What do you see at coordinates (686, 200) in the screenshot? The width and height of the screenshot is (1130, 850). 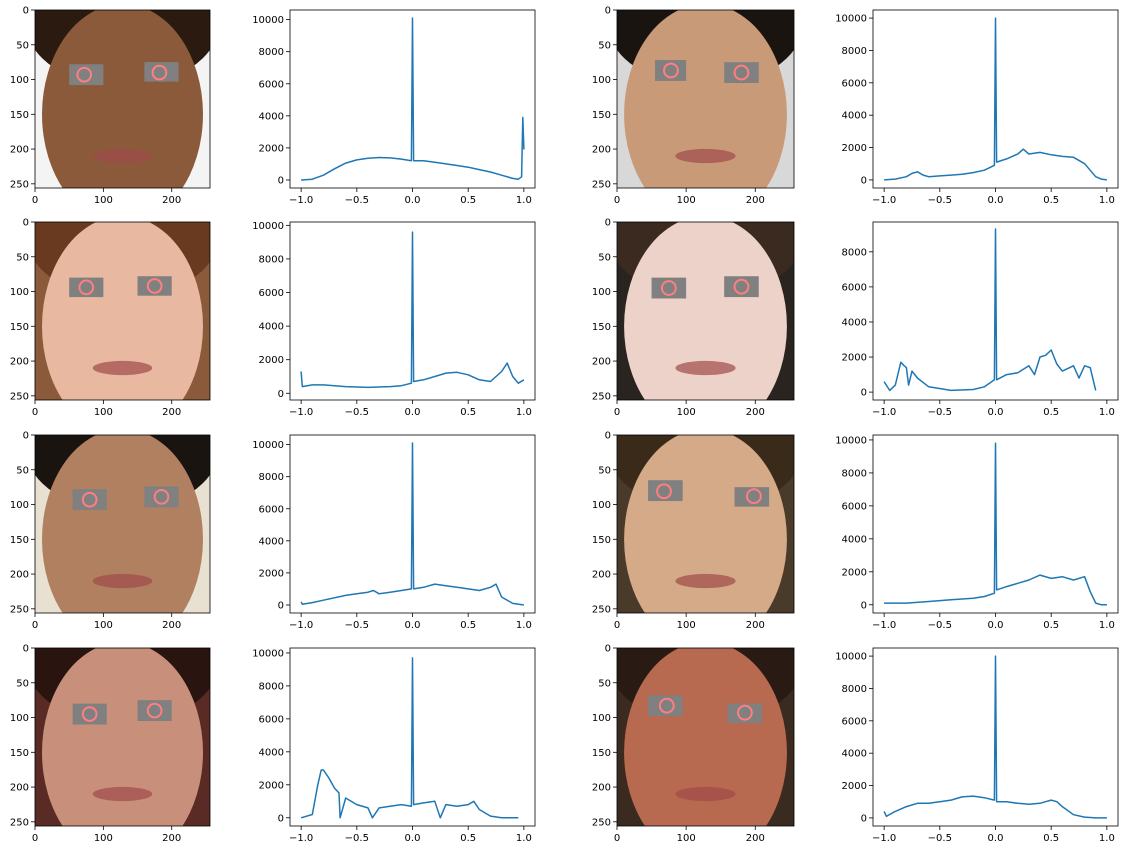 I see `x-tick-label: 100` at bounding box center [686, 200].